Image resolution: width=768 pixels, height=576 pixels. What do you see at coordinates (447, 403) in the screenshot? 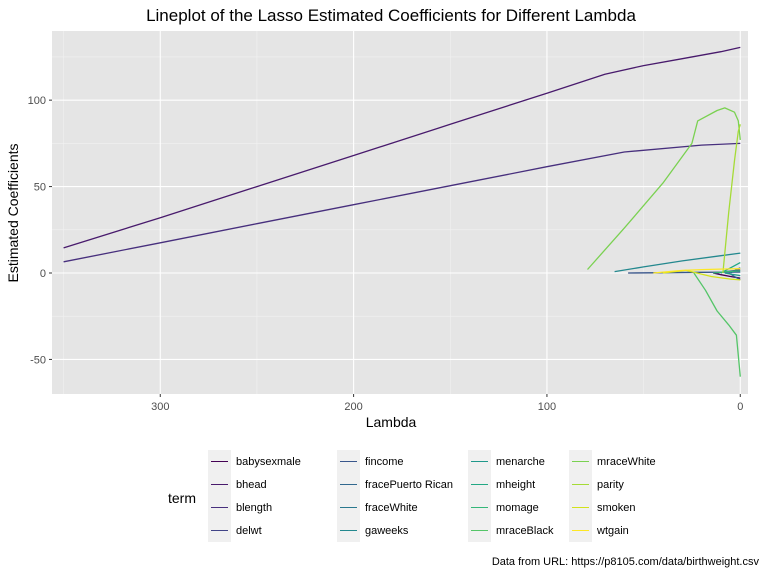
I see `x-axis-ticks: 300 200 100 0` at bounding box center [447, 403].